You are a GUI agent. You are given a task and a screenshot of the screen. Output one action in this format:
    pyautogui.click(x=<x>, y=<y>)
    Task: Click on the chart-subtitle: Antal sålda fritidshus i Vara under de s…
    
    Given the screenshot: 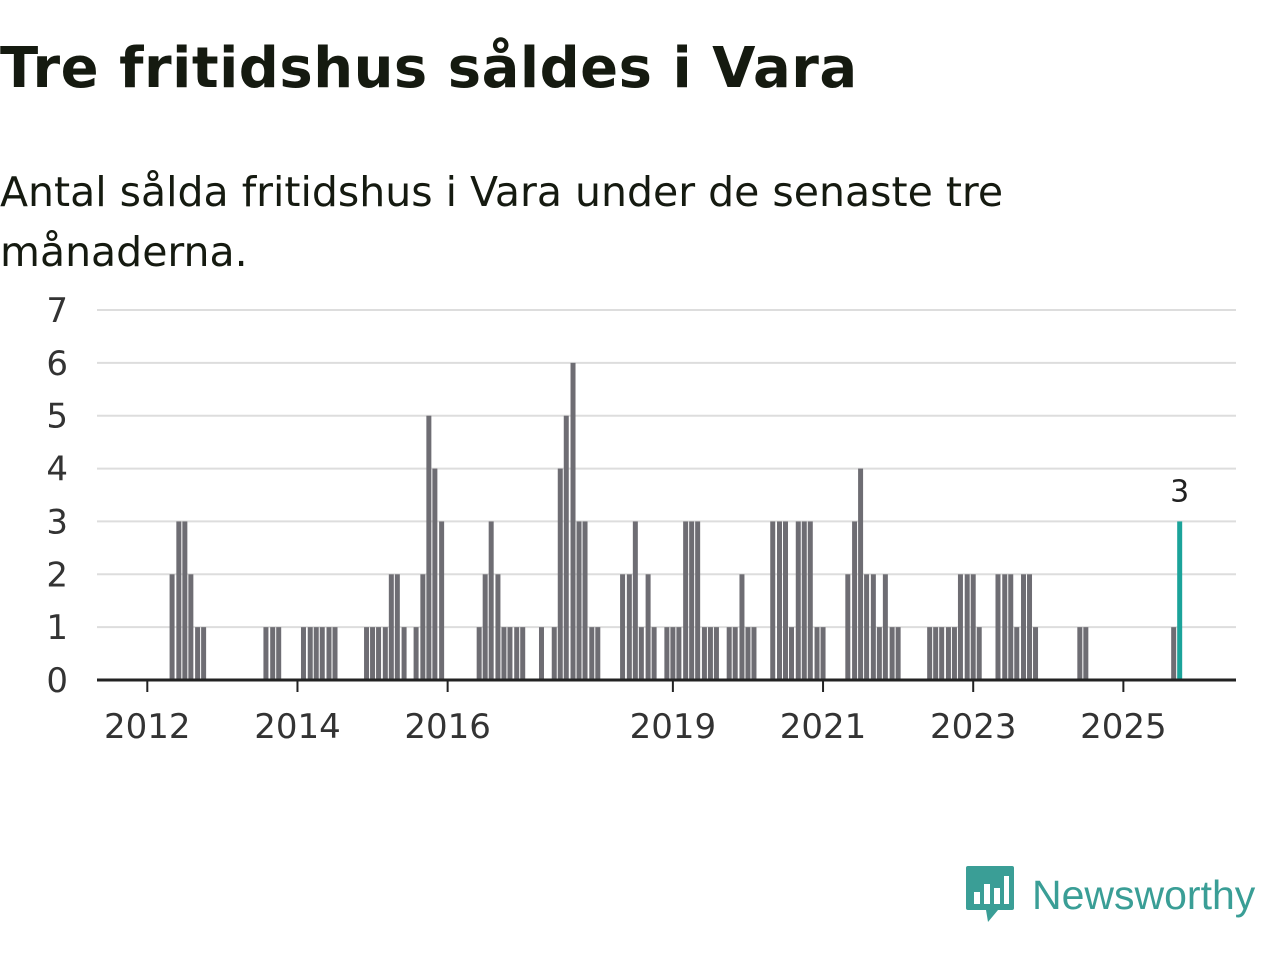 What is the action you would take?
    pyautogui.click(x=502, y=222)
    